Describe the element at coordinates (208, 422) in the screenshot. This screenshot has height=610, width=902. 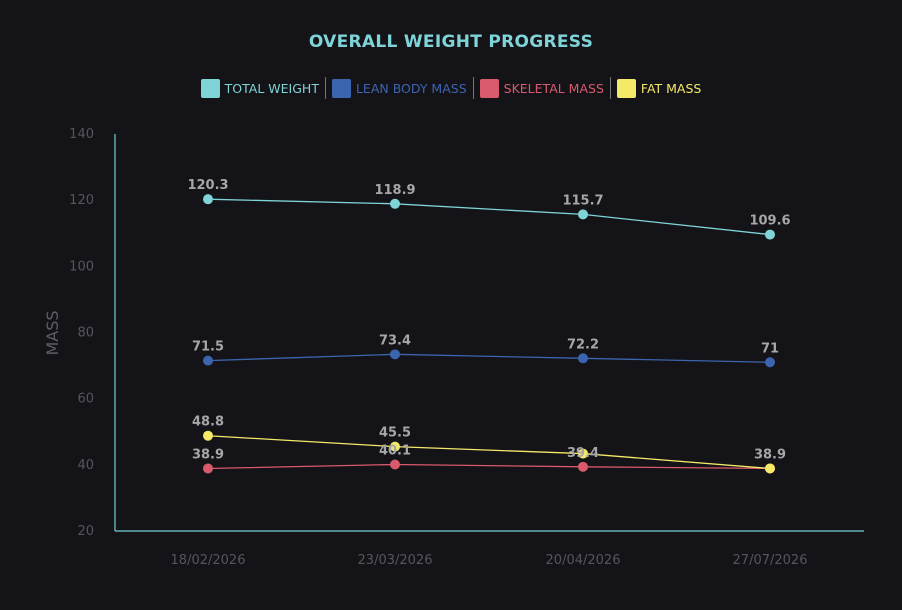
I see `data-label: 48.8` at that location.